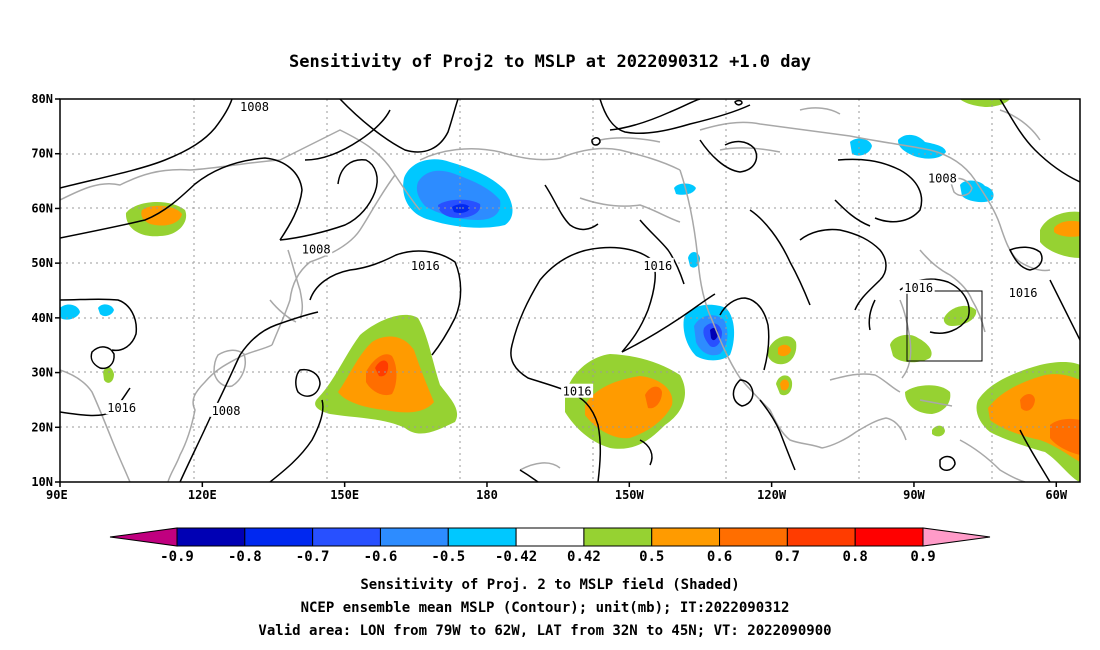 The width and height of the screenshot is (1100, 650). What do you see at coordinates (57, 495) in the screenshot?
I see `lon-tick-label: 90E` at bounding box center [57, 495].